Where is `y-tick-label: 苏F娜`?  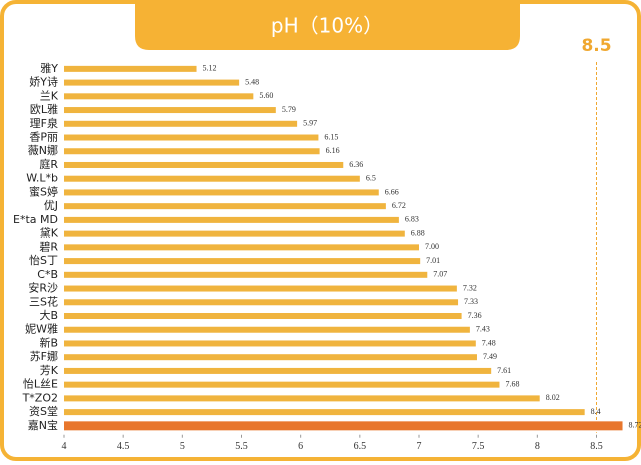 y-tick-label: 苏F娜 is located at coordinates (44, 356).